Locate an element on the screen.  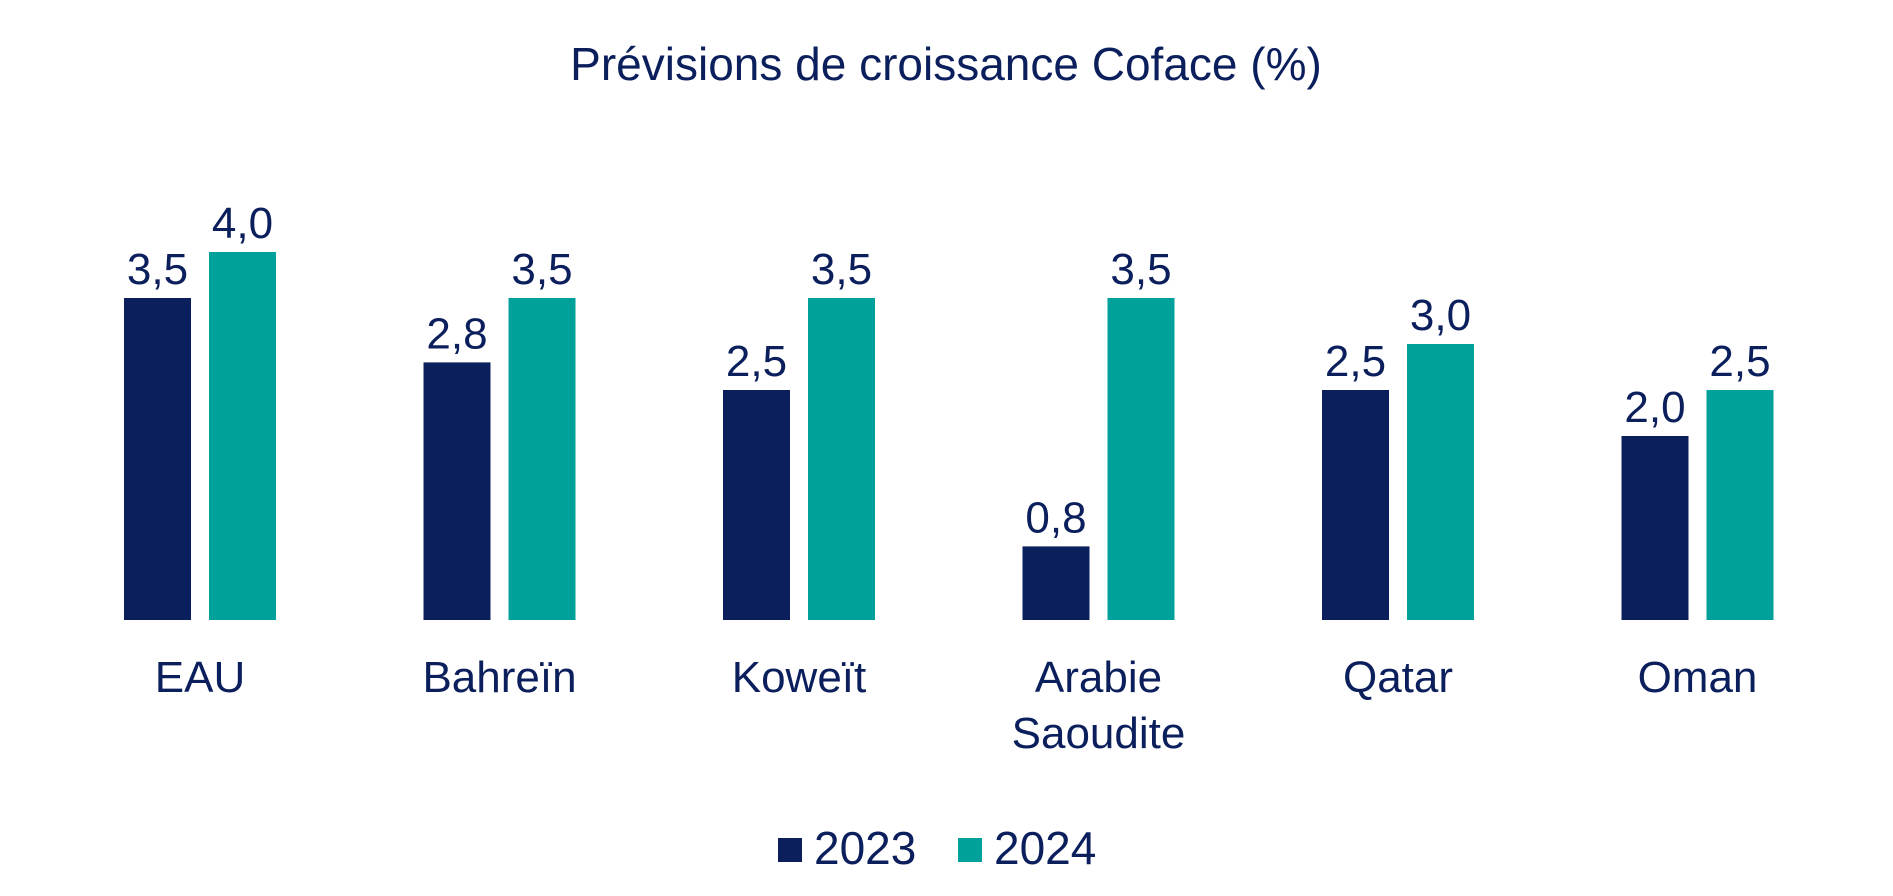
chart-title: Prévisions de croissance Coface (%) is located at coordinates (946, 64).